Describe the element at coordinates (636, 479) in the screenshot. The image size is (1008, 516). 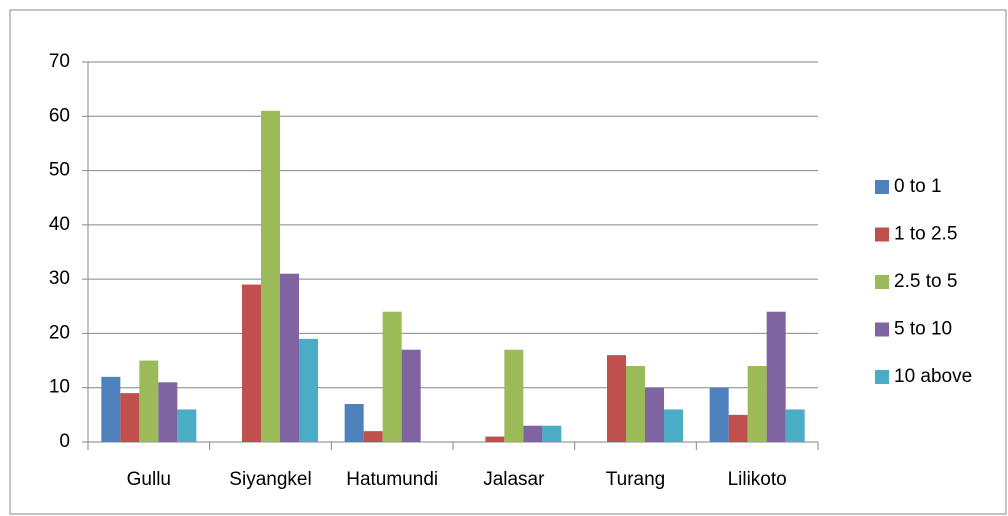
I see `x-tick-label: Turang` at that location.